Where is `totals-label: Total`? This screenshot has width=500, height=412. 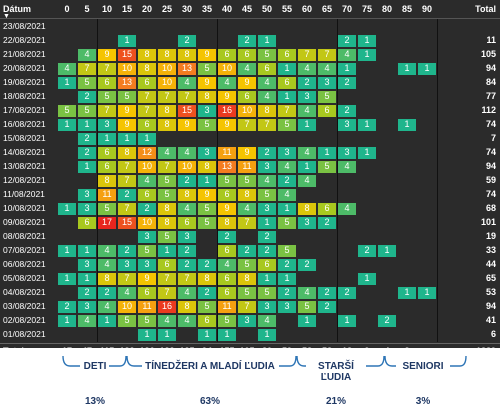
totals-label: Total is located at coordinates (13, 351).